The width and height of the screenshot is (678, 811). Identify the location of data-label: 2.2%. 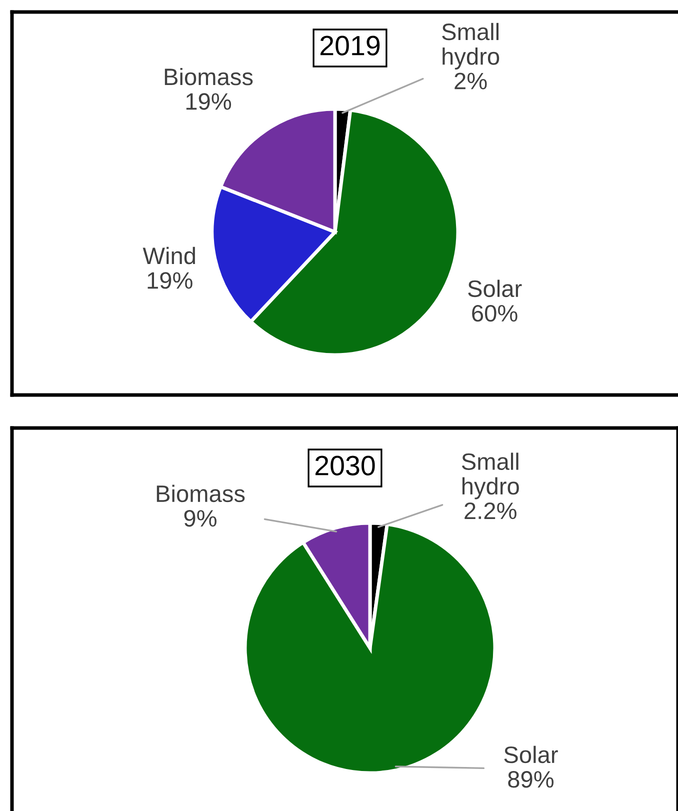
(490, 511).